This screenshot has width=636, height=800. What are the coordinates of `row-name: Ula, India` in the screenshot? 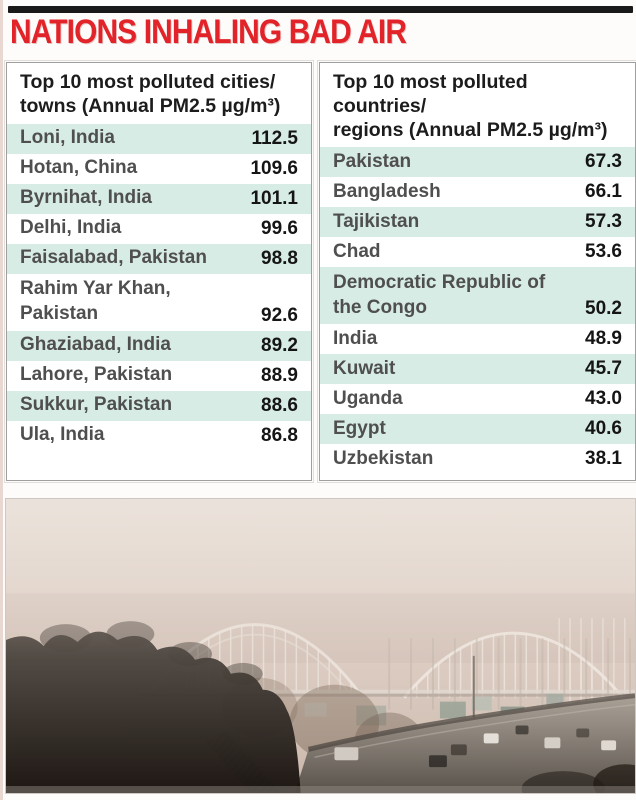 It's located at (62, 435).